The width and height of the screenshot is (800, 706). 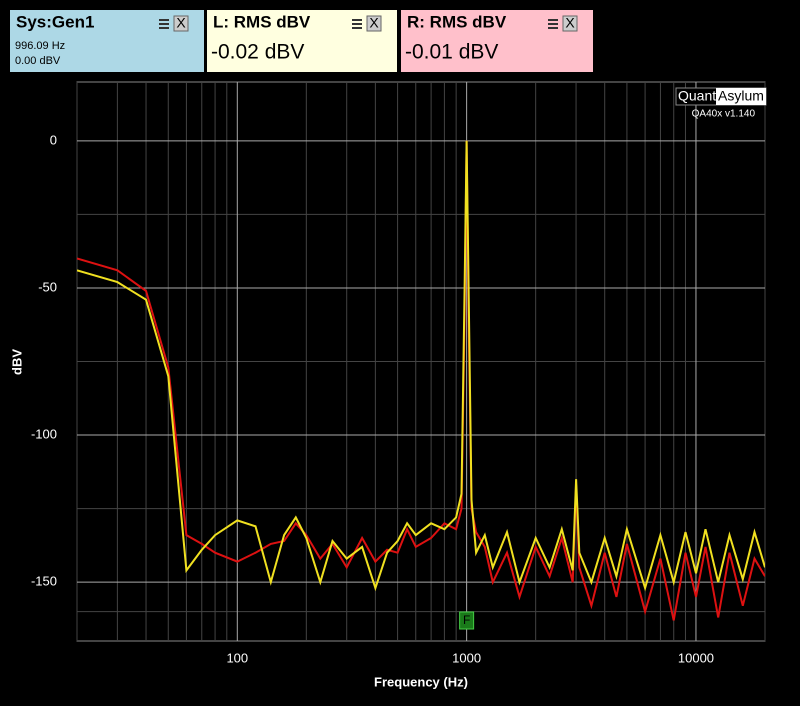 What do you see at coordinates (237, 657) in the screenshot?
I see `x-tick-label: 100` at bounding box center [237, 657].